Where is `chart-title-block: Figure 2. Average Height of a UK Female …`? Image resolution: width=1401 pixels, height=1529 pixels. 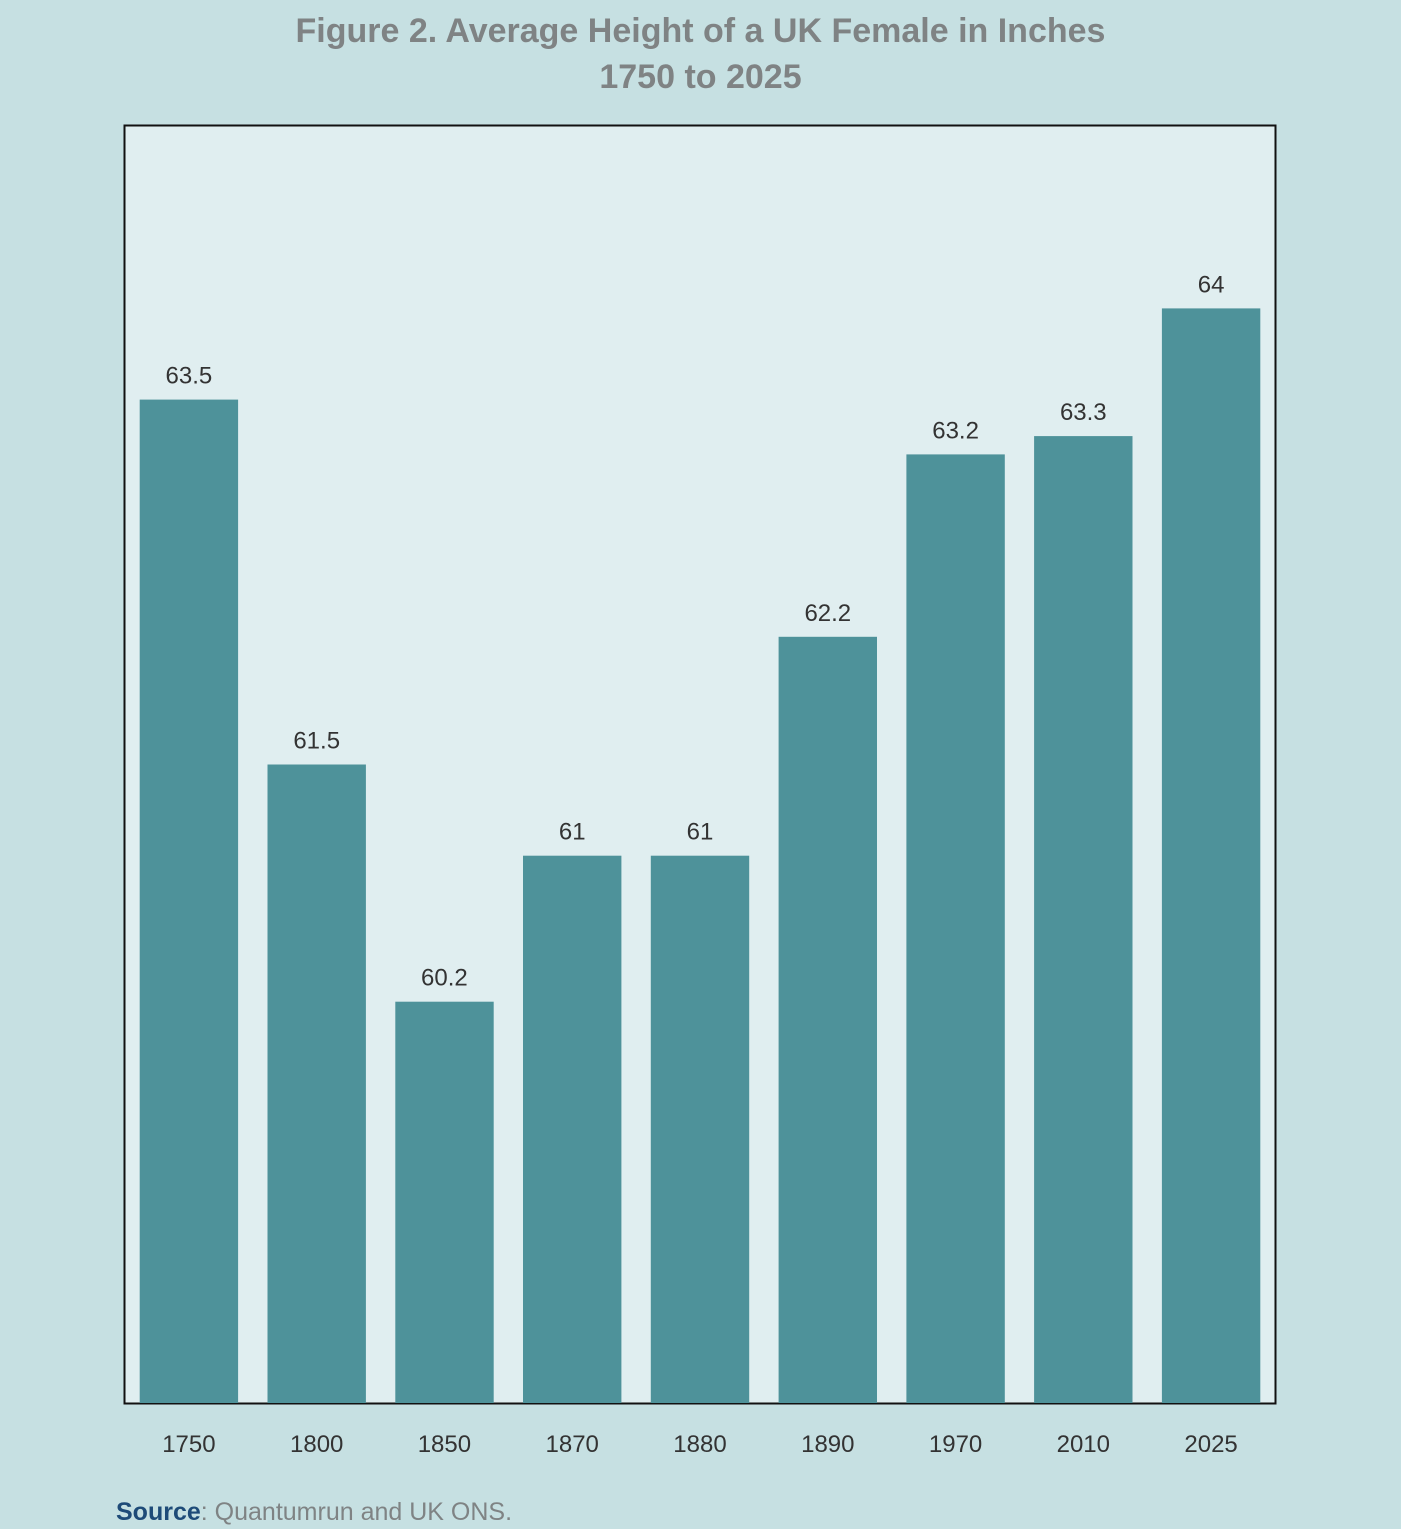
chart-title-block: Figure 2. Average Height of a UK Female … is located at coordinates (700, 54).